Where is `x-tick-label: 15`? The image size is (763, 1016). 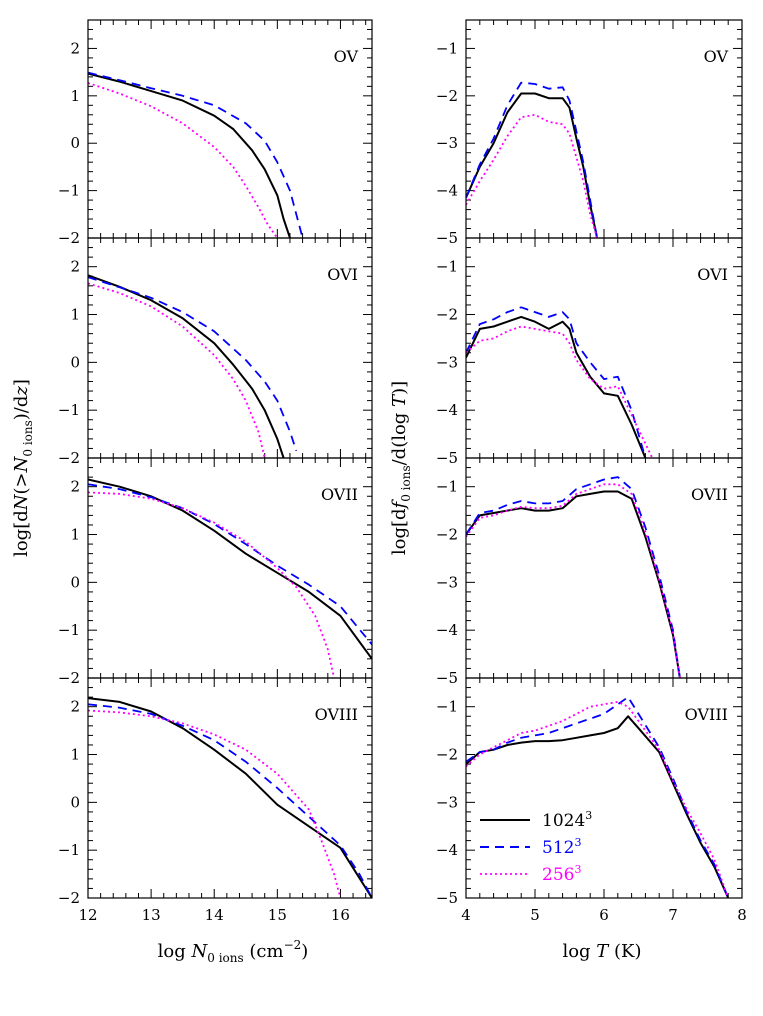 x-tick-label: 15 is located at coordinates (277, 915).